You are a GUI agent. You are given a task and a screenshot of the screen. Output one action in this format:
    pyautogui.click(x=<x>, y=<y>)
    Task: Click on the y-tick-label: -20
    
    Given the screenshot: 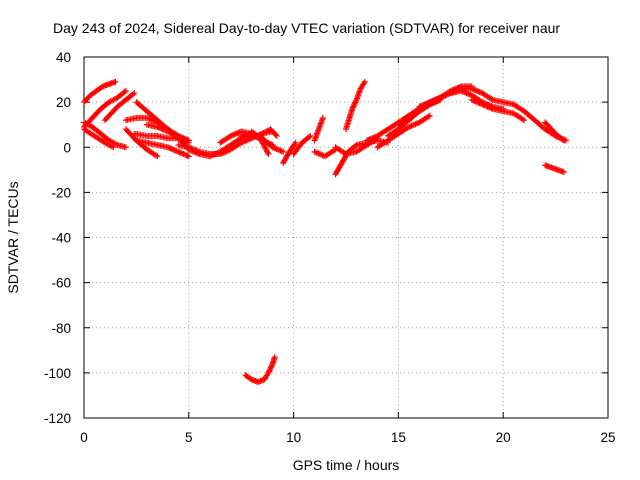 What is the action you would take?
    pyautogui.click(x=61, y=192)
    